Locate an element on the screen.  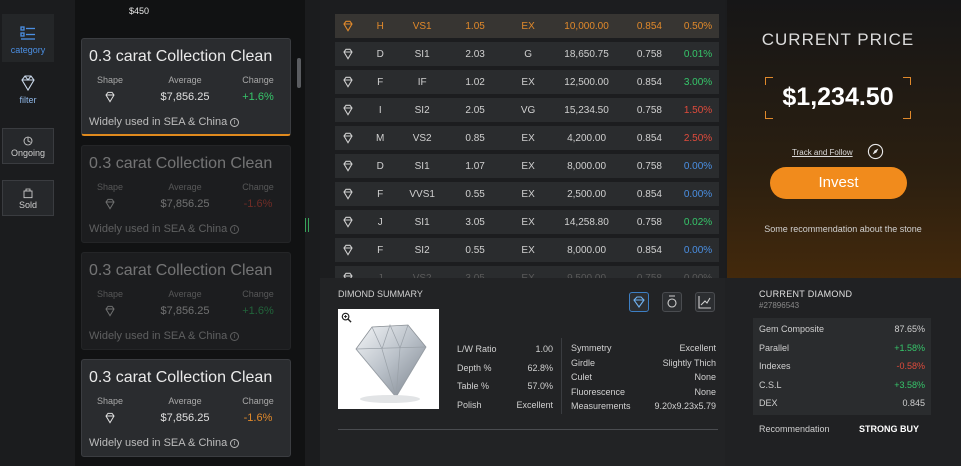
table-row: J SI1 3.05 EX 14,258.80 0.758 0.02% is located at coordinates (527, 222).